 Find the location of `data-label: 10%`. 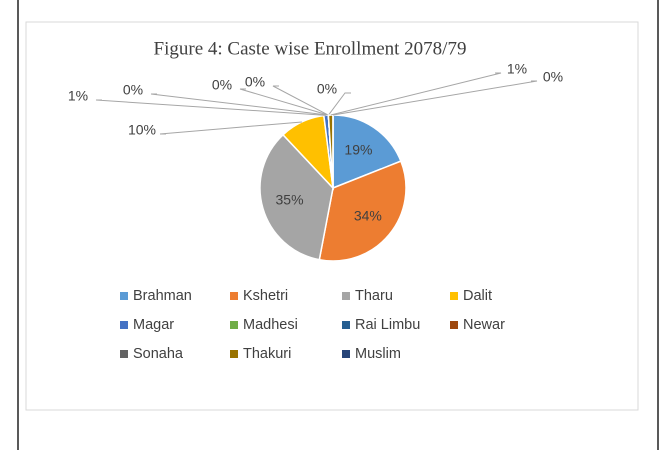

data-label: 10% is located at coordinates (142, 130).